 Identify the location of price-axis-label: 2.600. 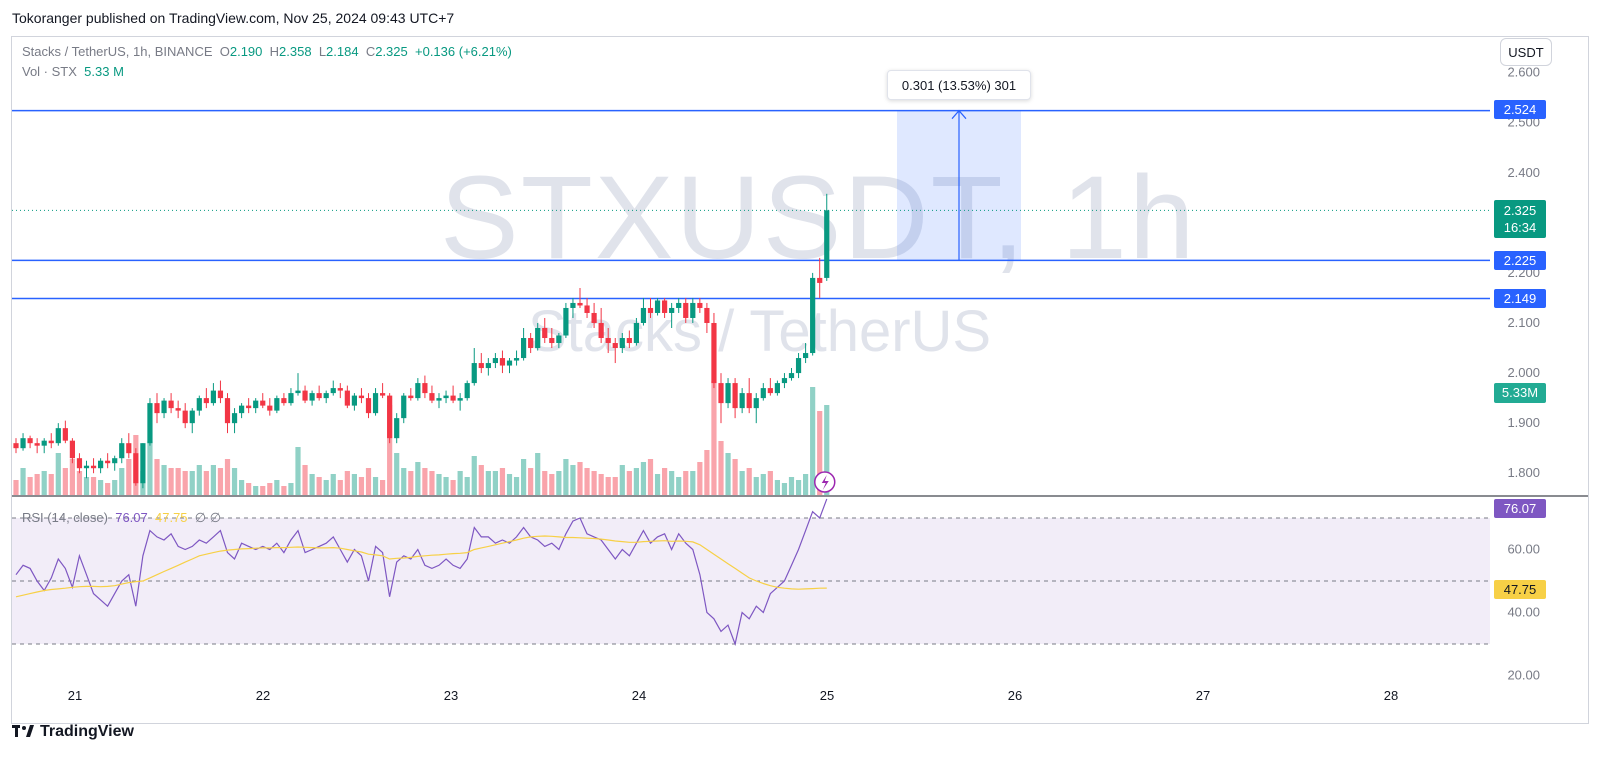
(1523, 72).